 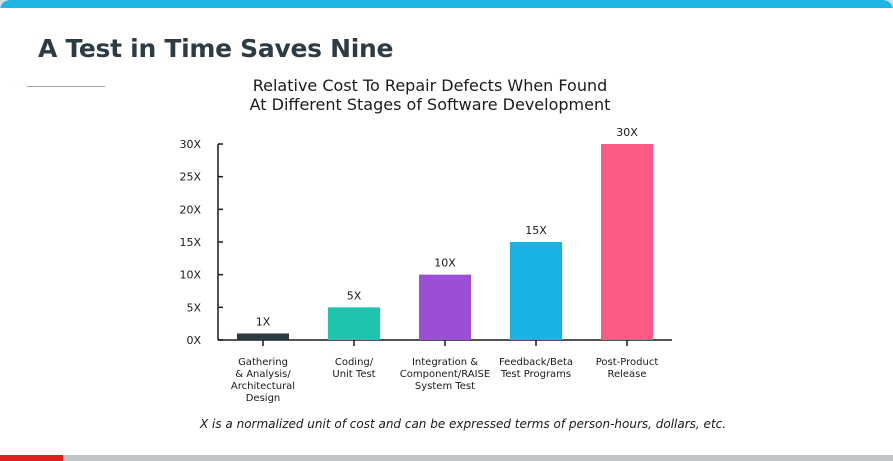 What do you see at coordinates (445, 263) in the screenshot?
I see `bar-value-label: 10X` at bounding box center [445, 263].